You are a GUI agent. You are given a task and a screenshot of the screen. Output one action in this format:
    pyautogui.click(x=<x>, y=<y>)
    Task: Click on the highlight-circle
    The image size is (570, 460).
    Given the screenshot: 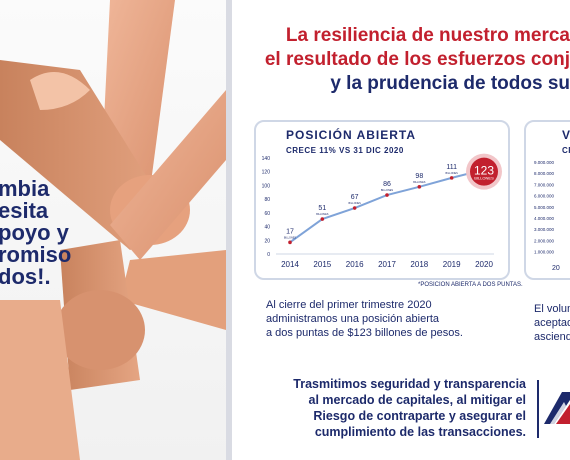 What is the action you would take?
    pyautogui.click(x=484, y=171)
    